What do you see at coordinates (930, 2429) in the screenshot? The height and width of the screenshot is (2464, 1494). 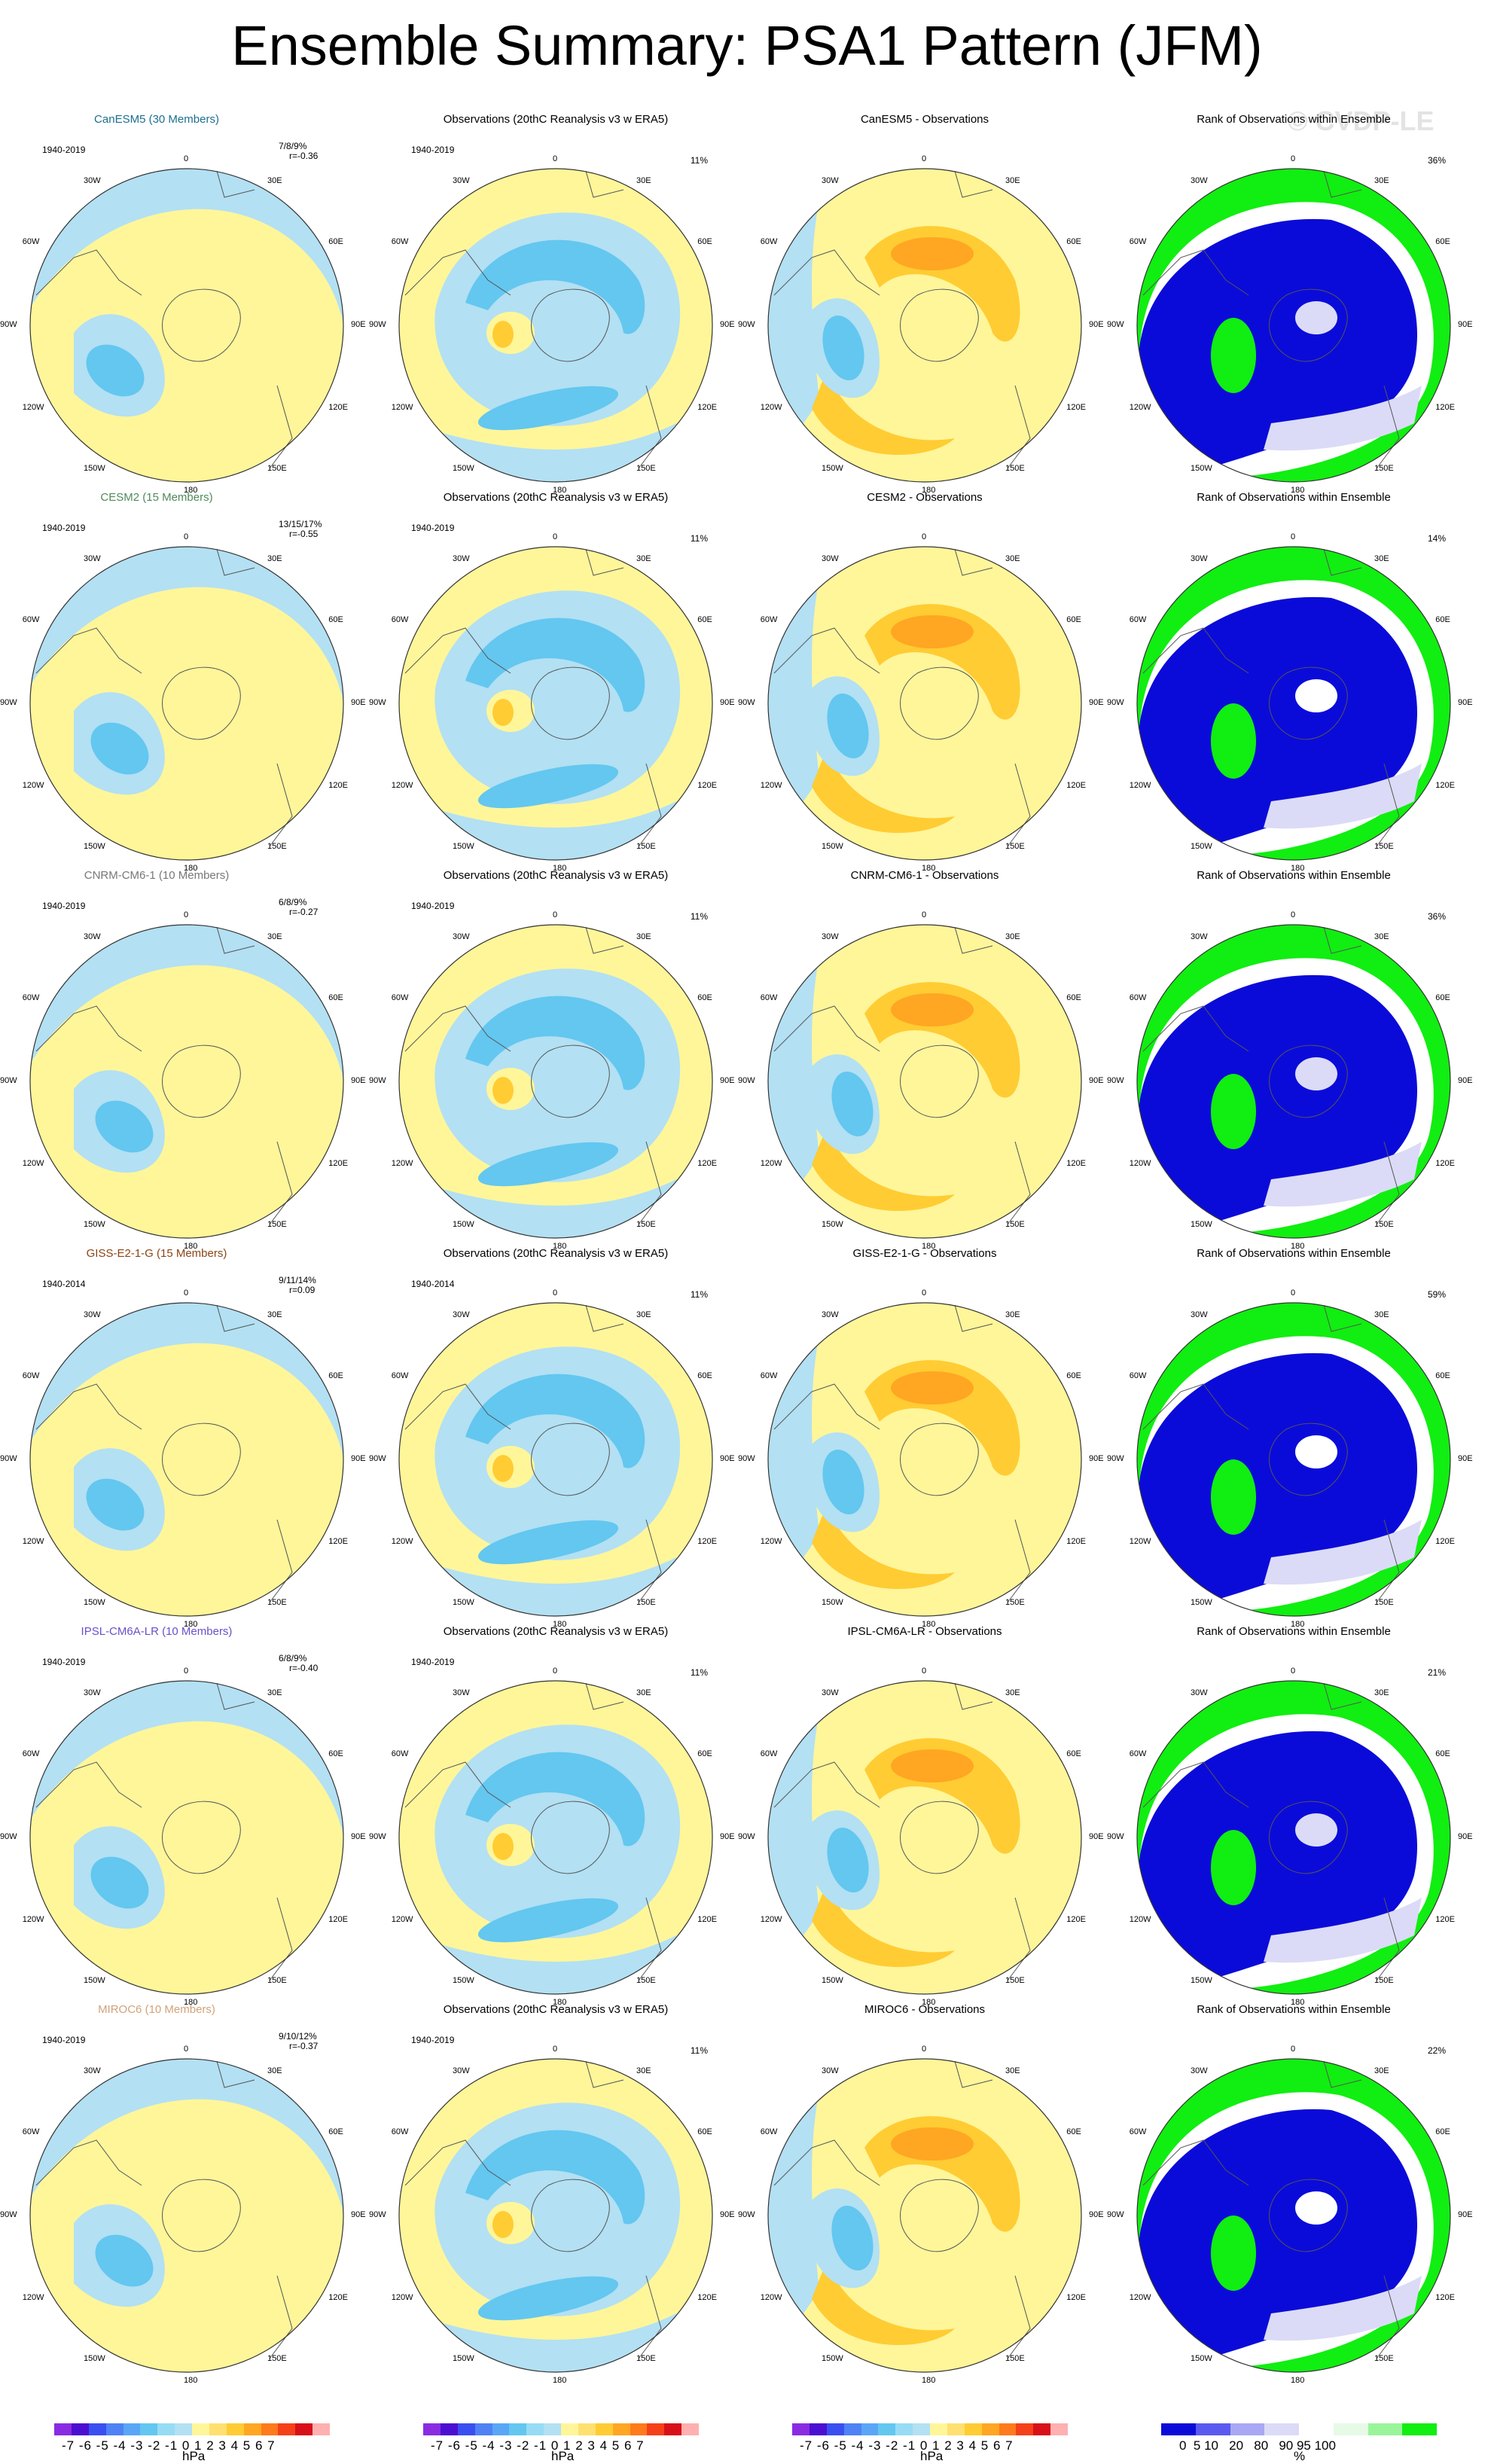 I see `colorbar-strip` at bounding box center [930, 2429].